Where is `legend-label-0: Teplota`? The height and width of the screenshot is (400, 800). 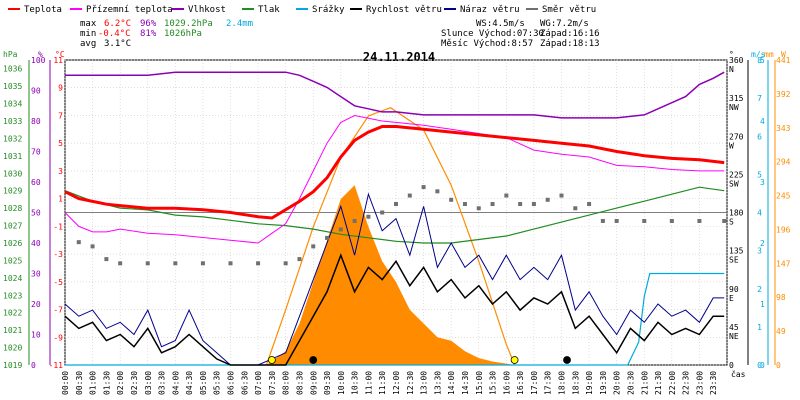
legend-label-0: Teplota is located at coordinates (43, 10).